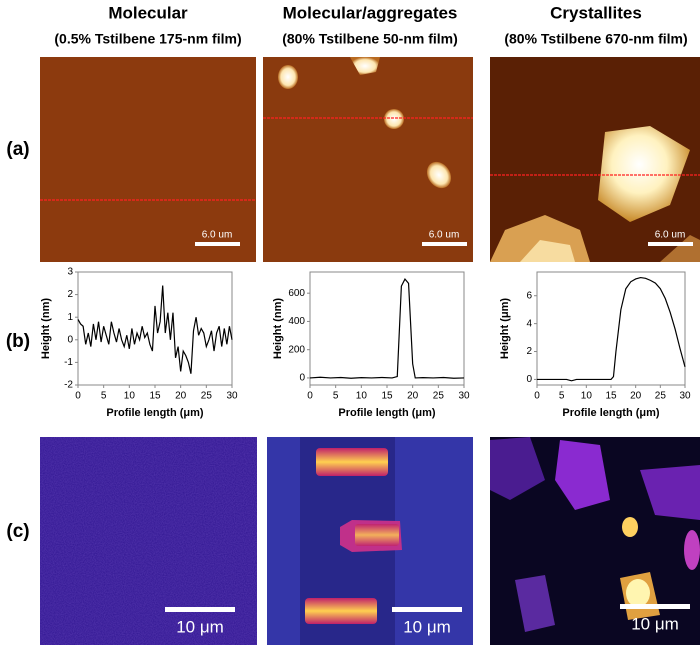 Image resolution: width=700 pixels, height=645 pixels. Describe the element at coordinates (148, 12) in the screenshot. I see `column-title: Molecular` at that location.